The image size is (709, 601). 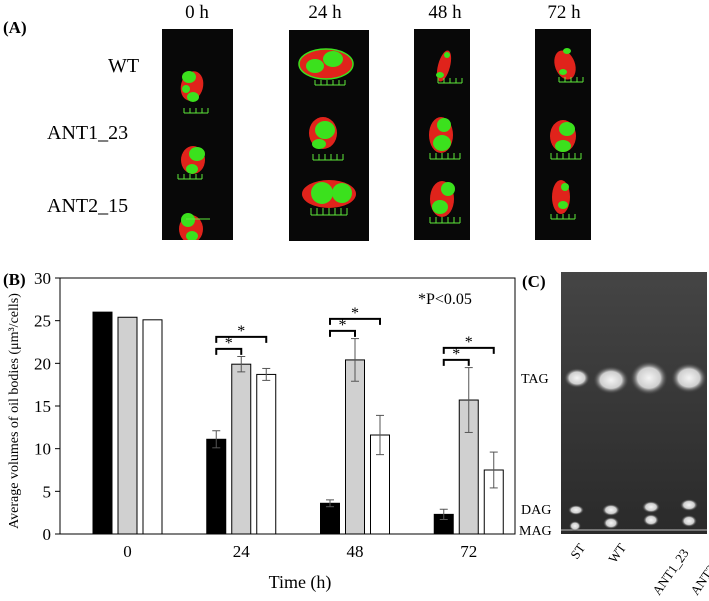 What do you see at coordinates (442, 199) in the screenshot?
I see `cell-ant2-48h` at bounding box center [442, 199].